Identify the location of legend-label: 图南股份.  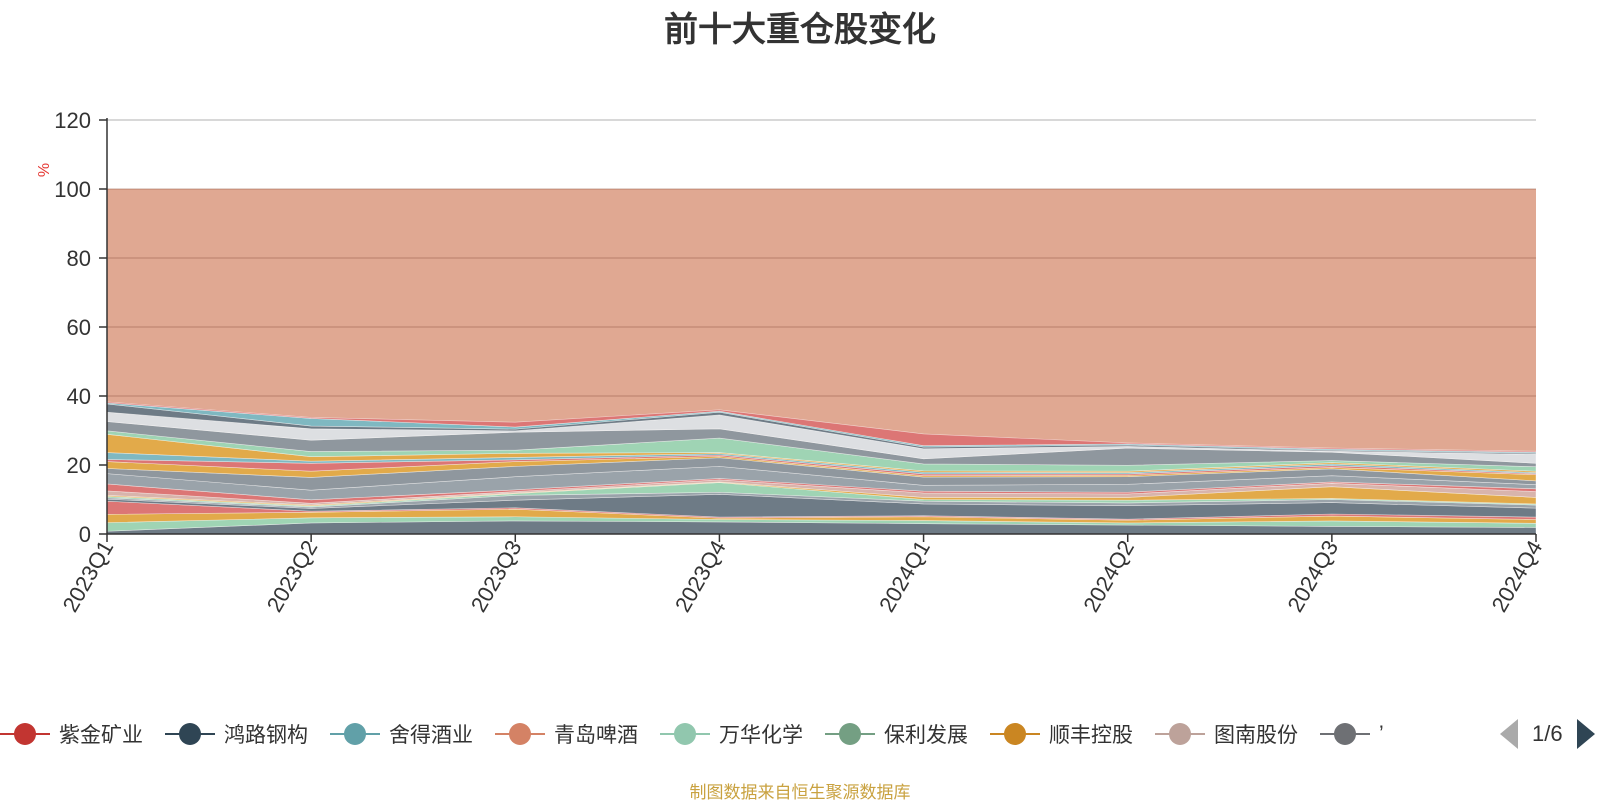
(1256, 735).